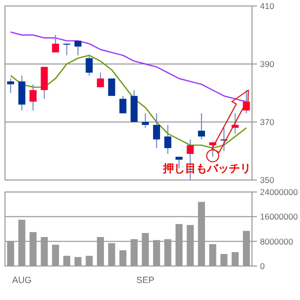 This screenshot has width=300, height=300. Describe the element at coordinates (22, 280) in the screenshot. I see `x-tick-label: AUG` at that location.